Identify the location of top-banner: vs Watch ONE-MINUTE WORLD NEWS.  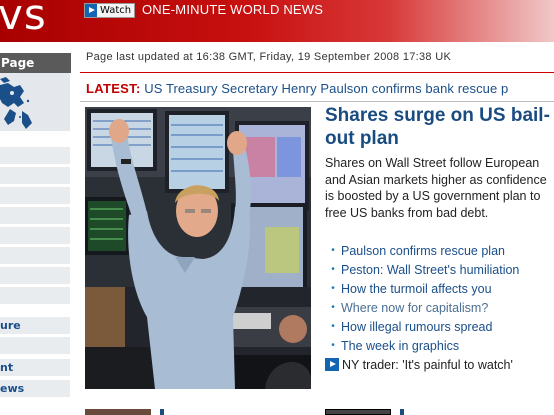
(277, 21).